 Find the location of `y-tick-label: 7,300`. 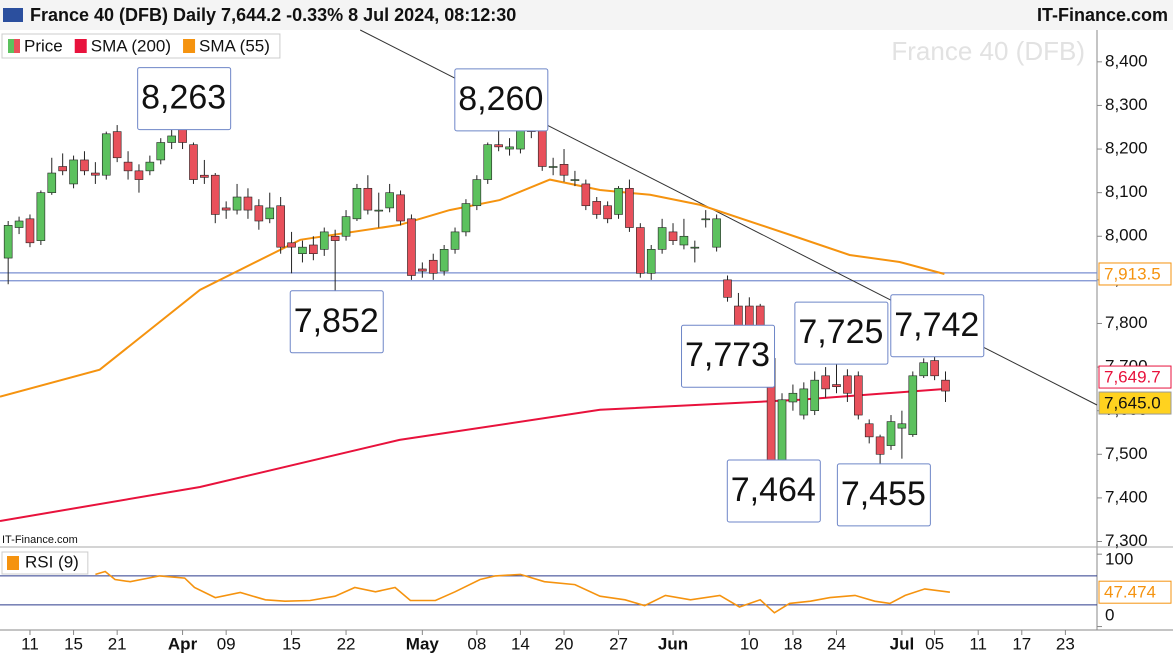

y-tick-label: 7,300 is located at coordinates (1126, 540).